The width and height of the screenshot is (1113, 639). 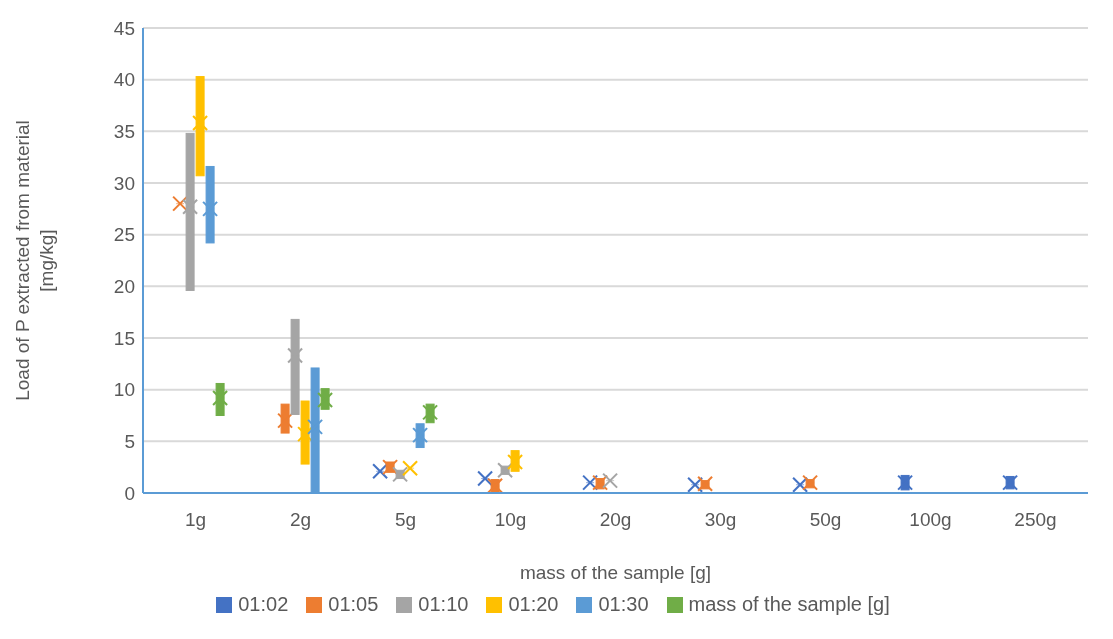 I want to click on legend-label: mass of the sample [g], so click(x=789, y=604).